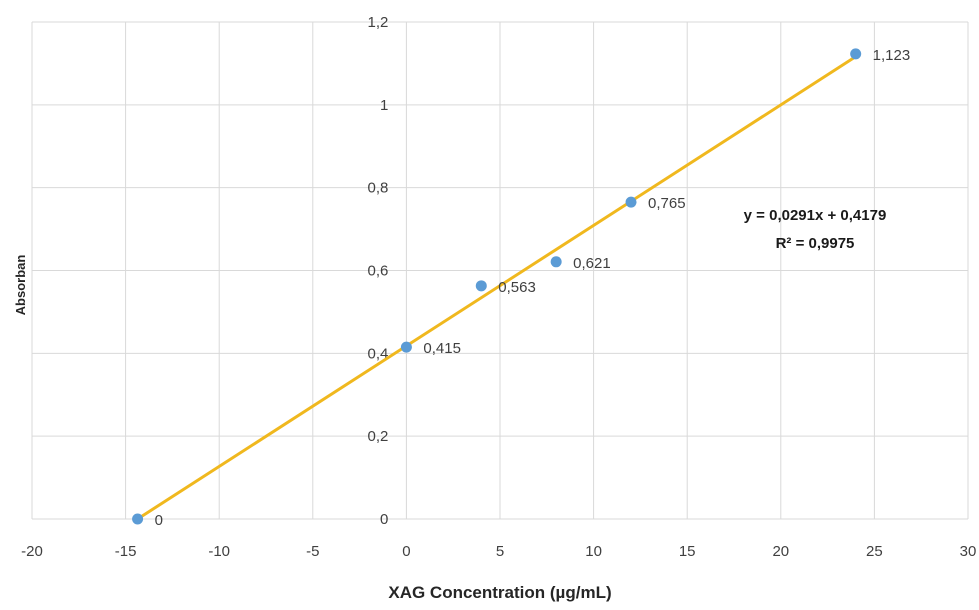 Image resolution: width=979 pixels, height=610 pixels. Describe the element at coordinates (874, 551) in the screenshot. I see `x-tick-label: 25` at that location.